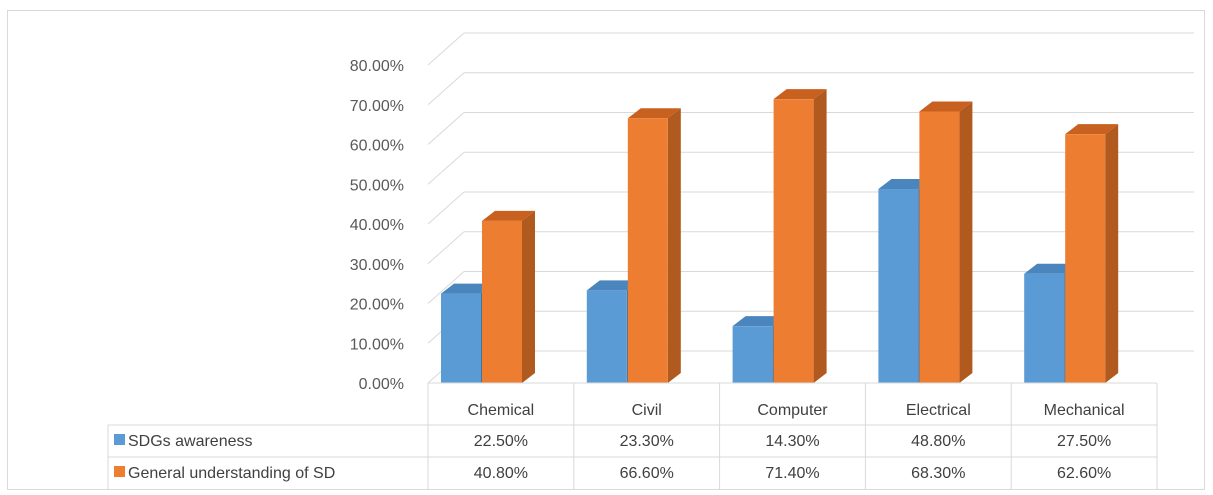  Describe the element at coordinates (606, 336) in the screenshot. I see `bar-sdgs-awareness-civil` at that location.